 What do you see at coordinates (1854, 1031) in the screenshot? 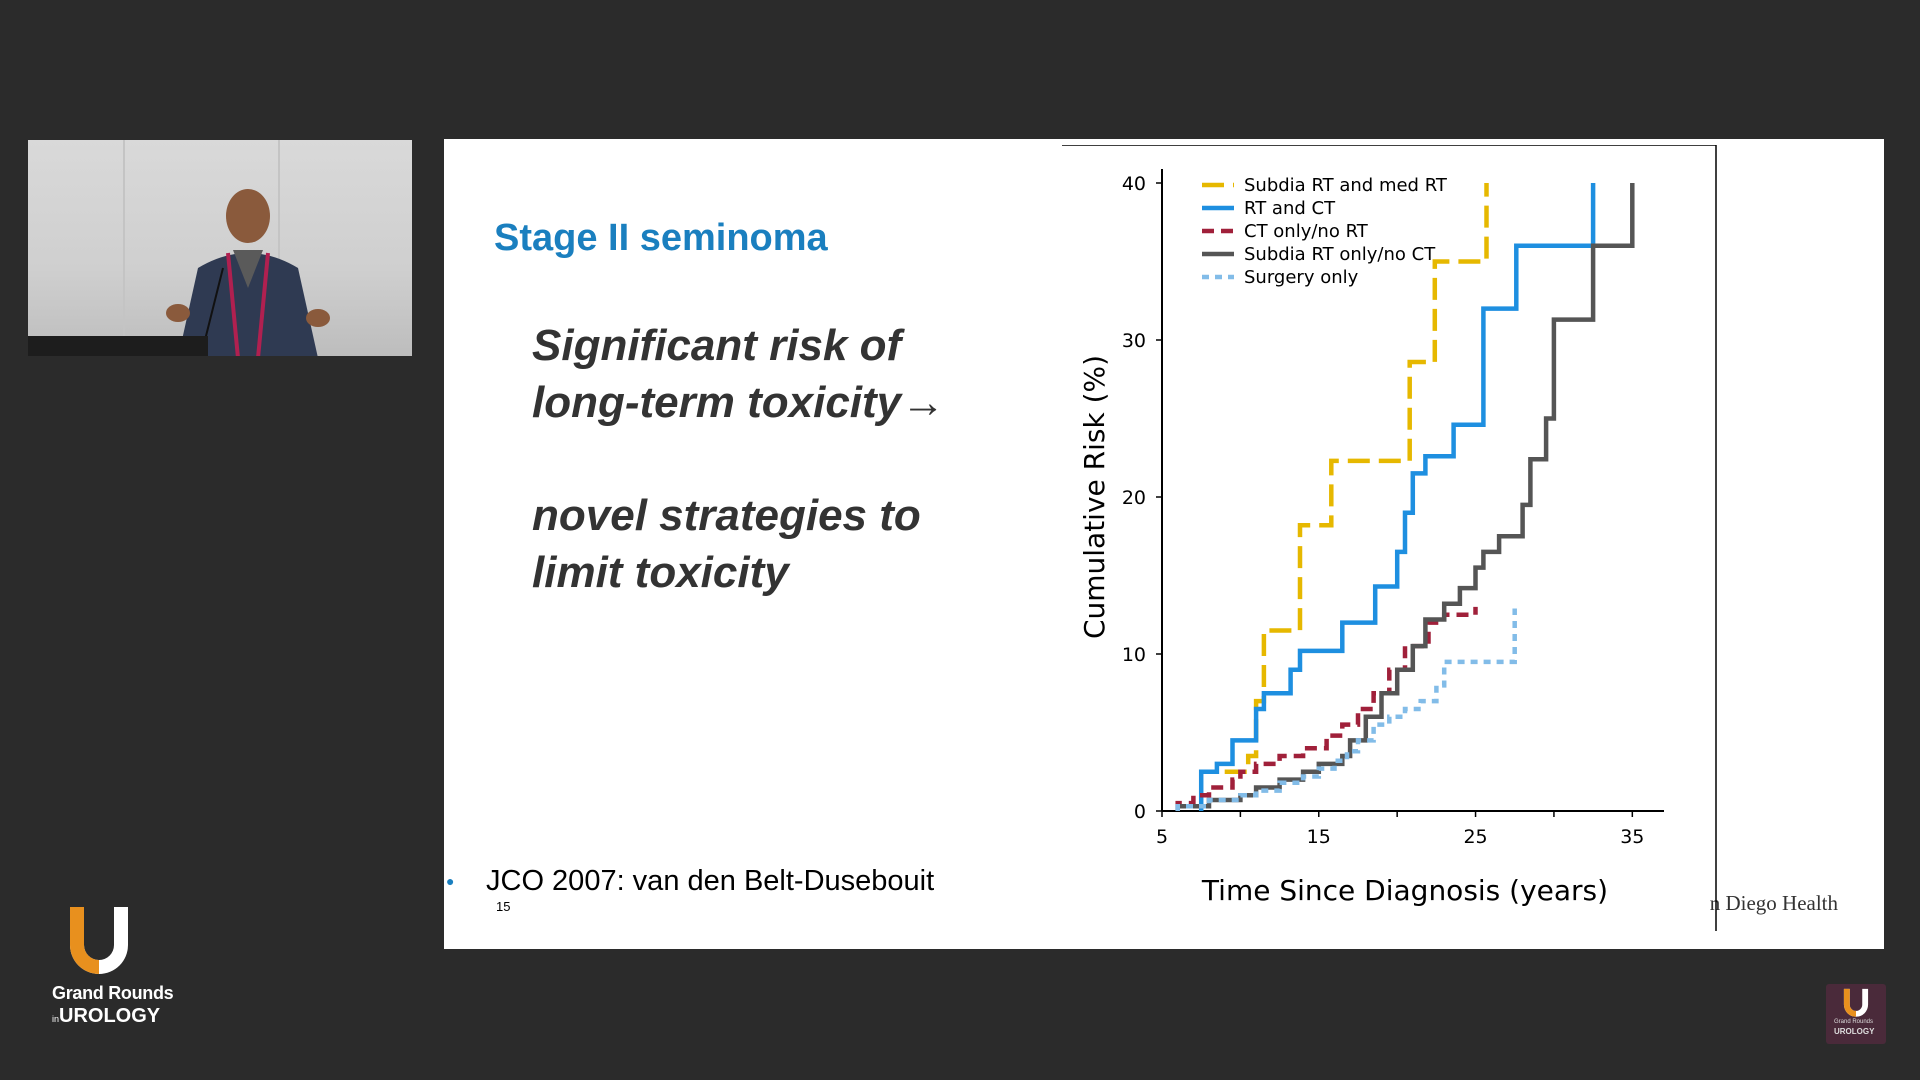
I see `watermark-line-2: UROLOGY` at bounding box center [1854, 1031].